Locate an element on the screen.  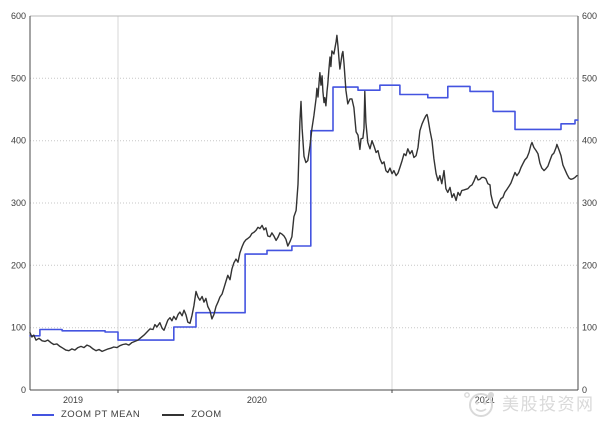
legend-line-swatch-pt-mean is located at coordinates (43, 414).